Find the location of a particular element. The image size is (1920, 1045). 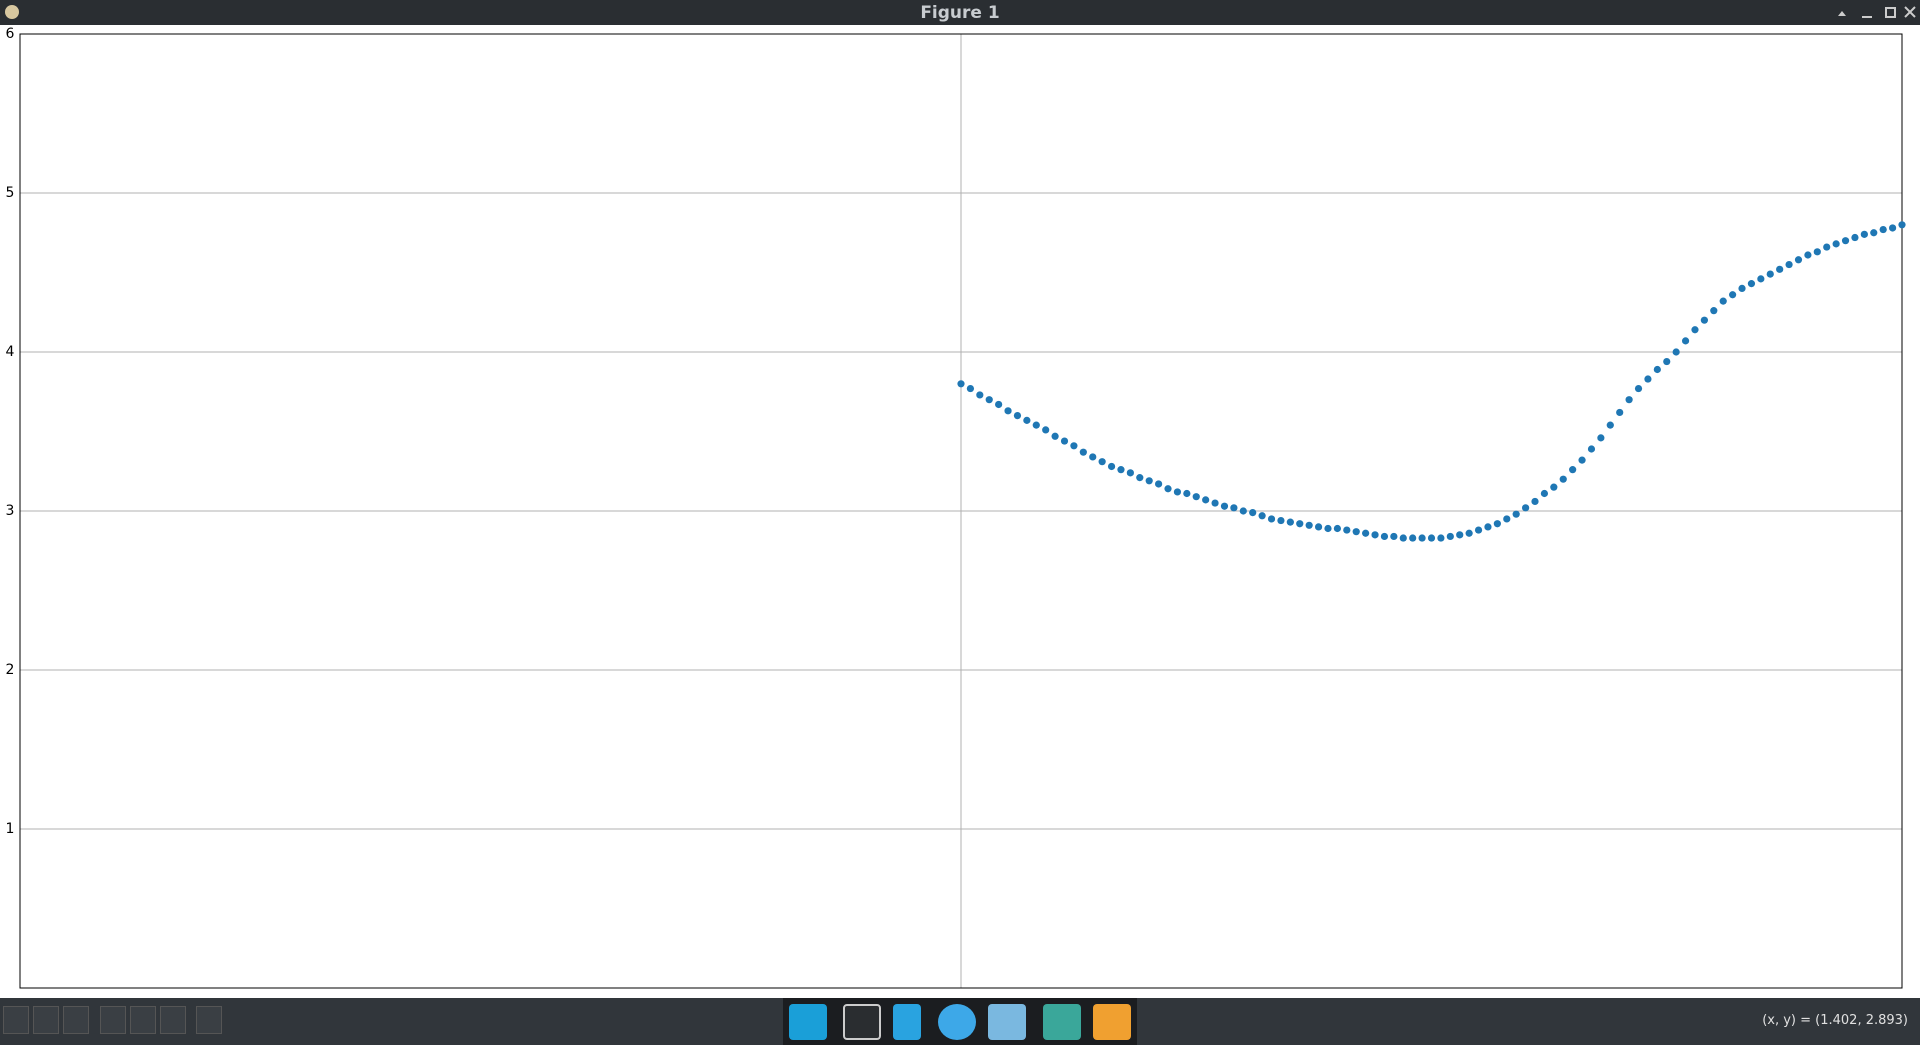

dock-terminal is located at coordinates (862, 1022).